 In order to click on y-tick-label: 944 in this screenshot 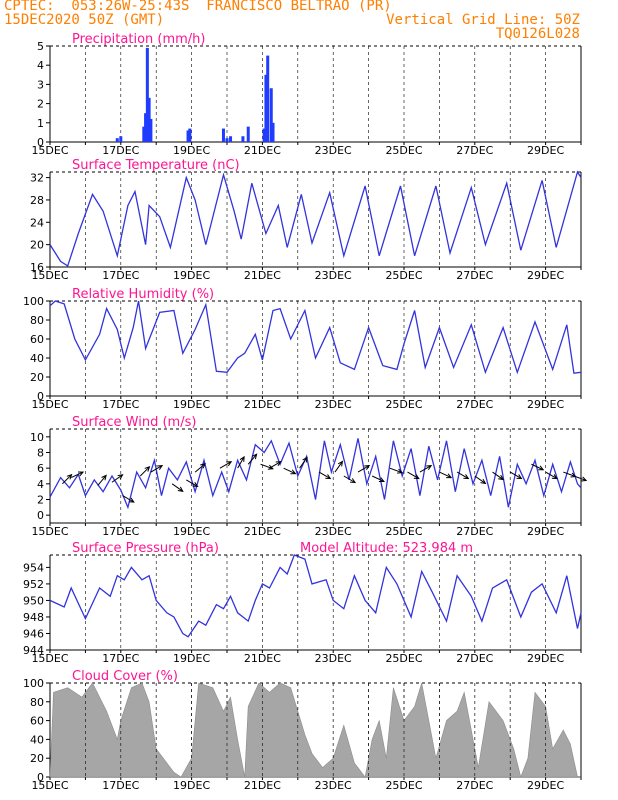, I will do `click(33, 650)`.